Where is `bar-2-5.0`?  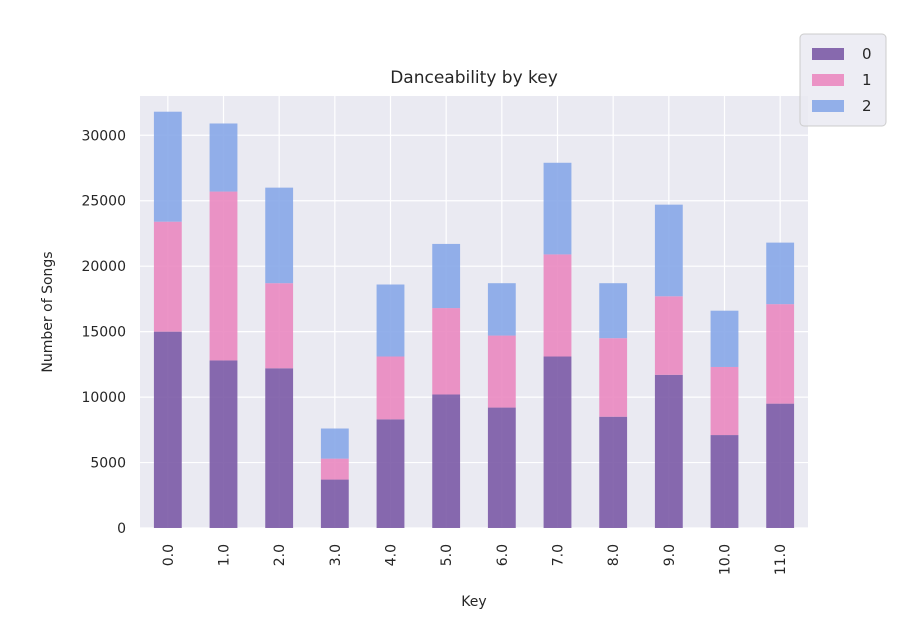 bar-2-5.0 is located at coordinates (446, 276).